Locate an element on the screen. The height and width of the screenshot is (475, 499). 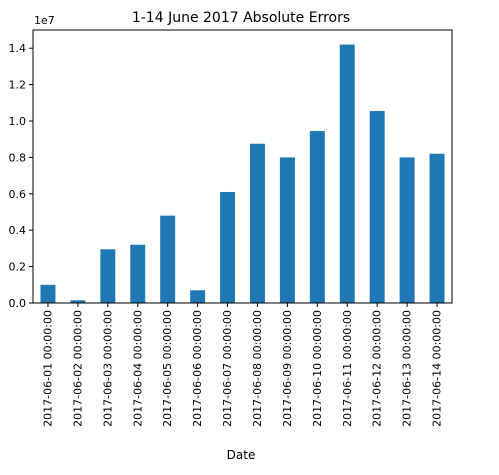
y-tick-label: 1.2 is located at coordinates (18, 85).